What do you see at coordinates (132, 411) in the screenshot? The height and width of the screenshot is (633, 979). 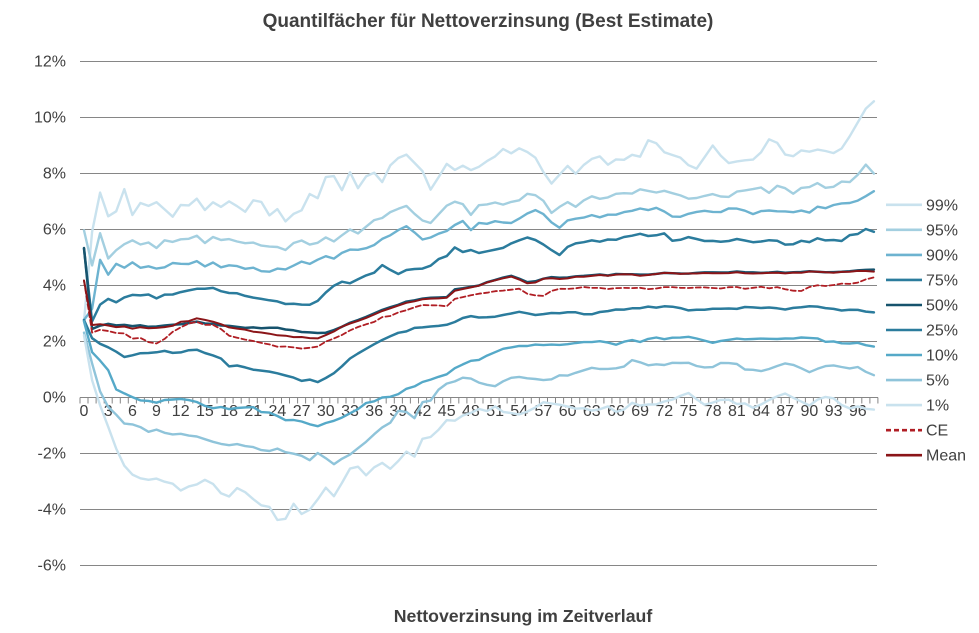 I see `svg-text: 6` at bounding box center [132, 411].